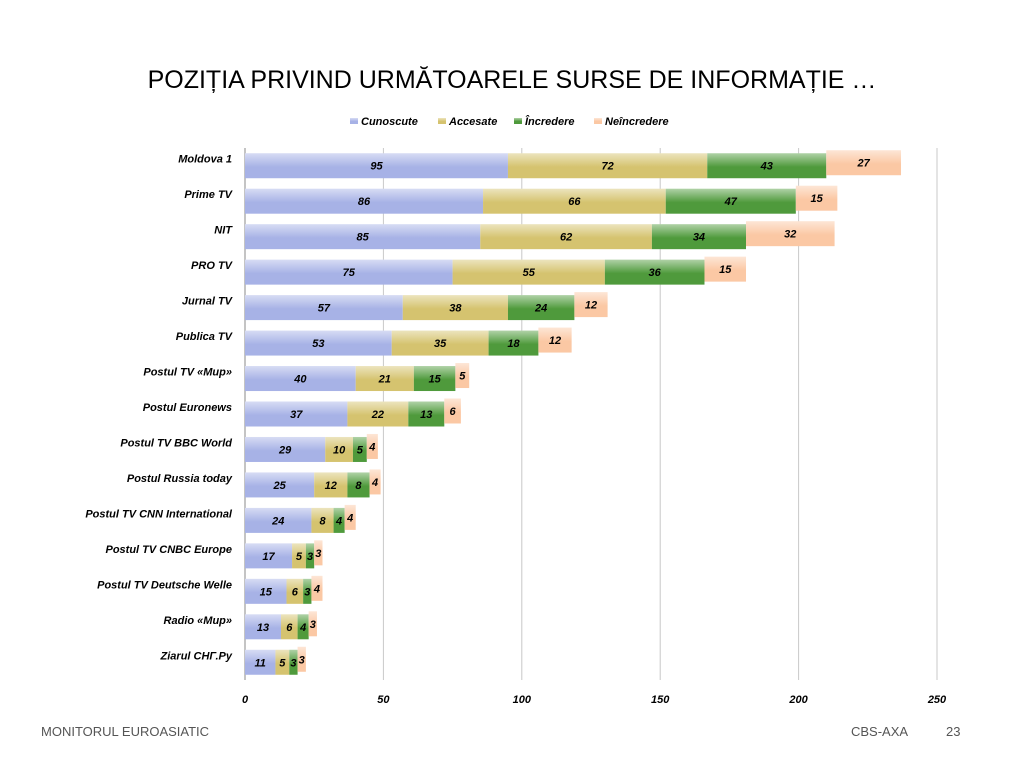 The height and width of the screenshot is (768, 1024). I want to click on bar-accesate-ziarul-снг-ру, so click(282, 662).